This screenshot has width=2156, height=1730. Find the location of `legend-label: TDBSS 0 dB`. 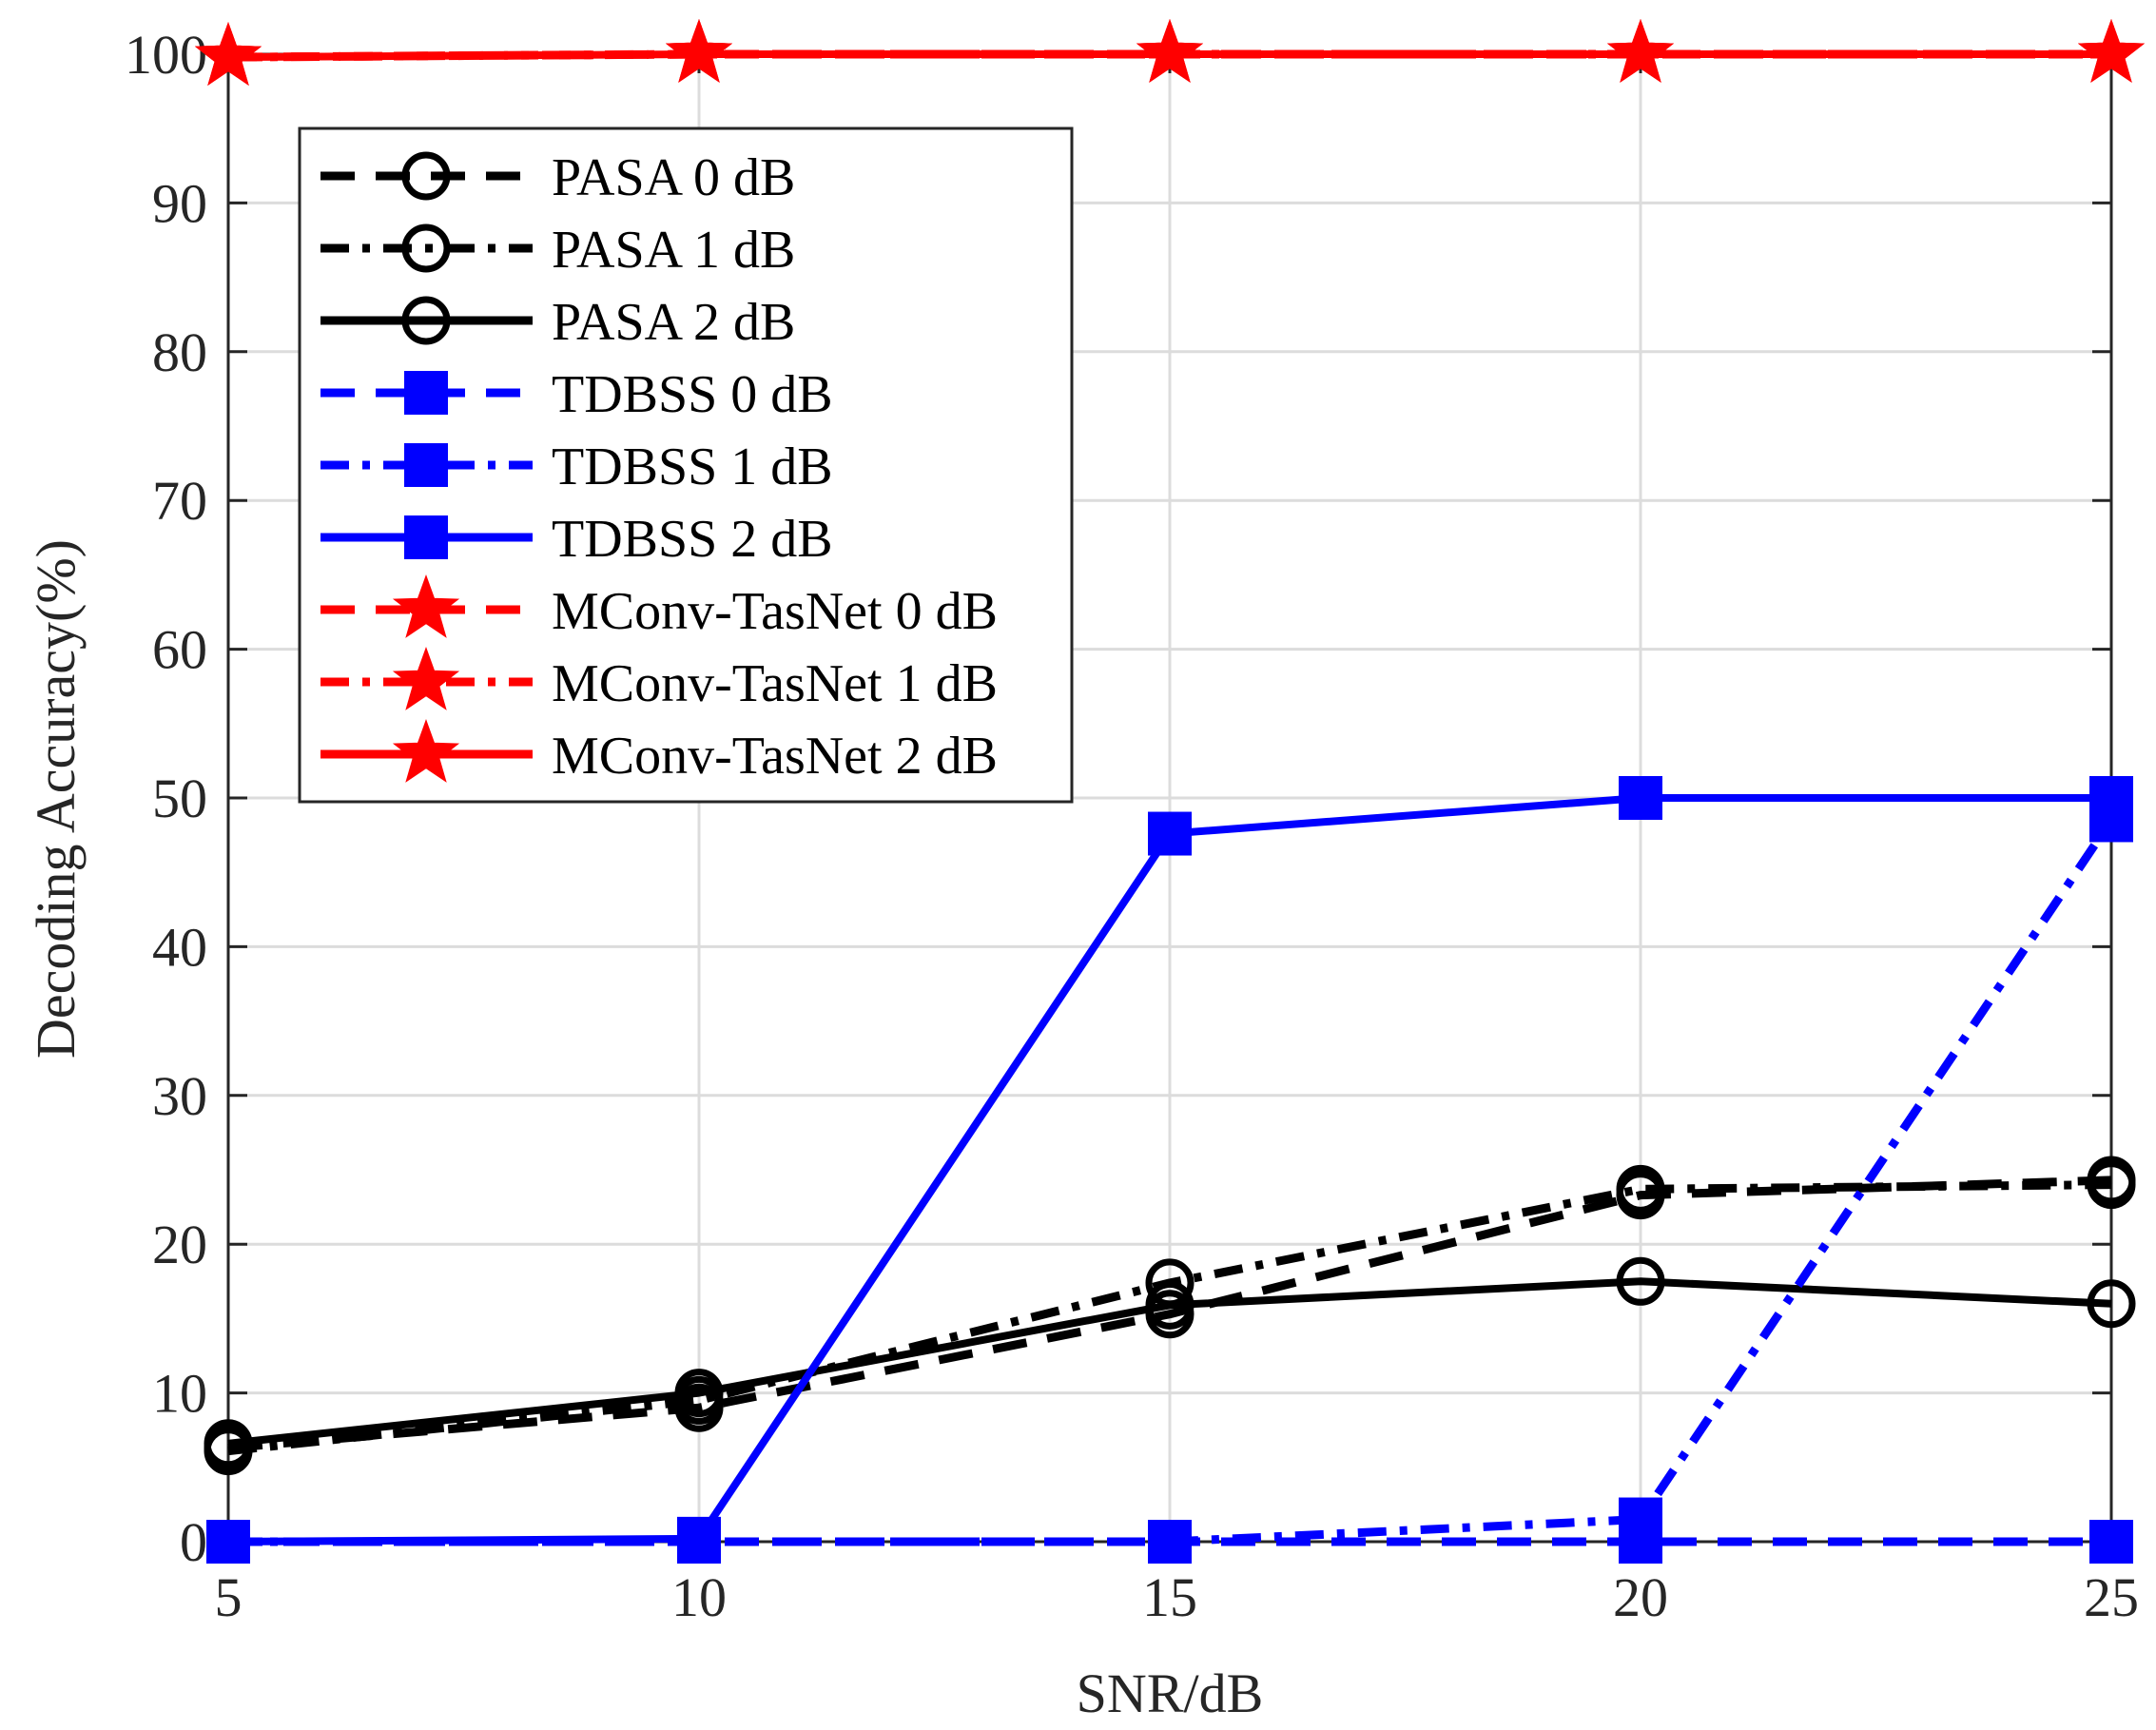

legend-label: TDBSS 0 dB is located at coordinates (692, 394).